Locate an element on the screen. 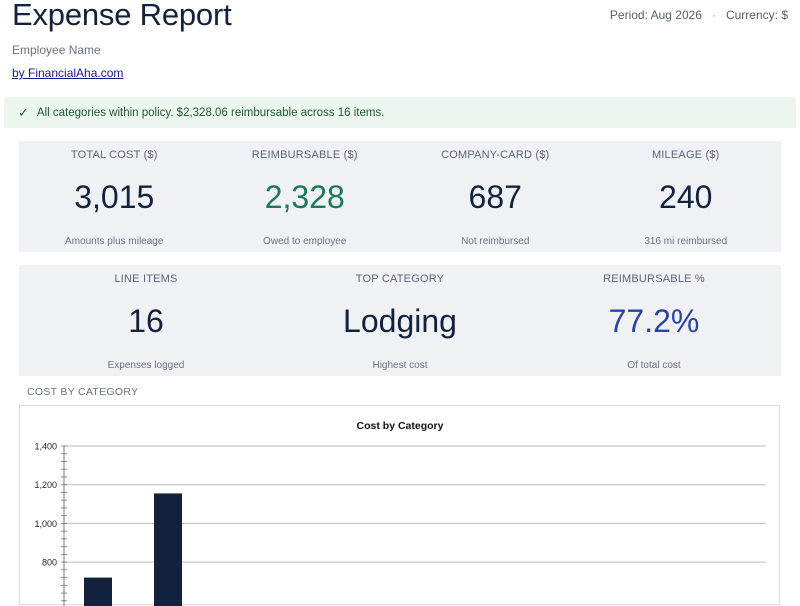 The width and height of the screenshot is (800, 606). employee-name: Employee Name is located at coordinates (56, 50).